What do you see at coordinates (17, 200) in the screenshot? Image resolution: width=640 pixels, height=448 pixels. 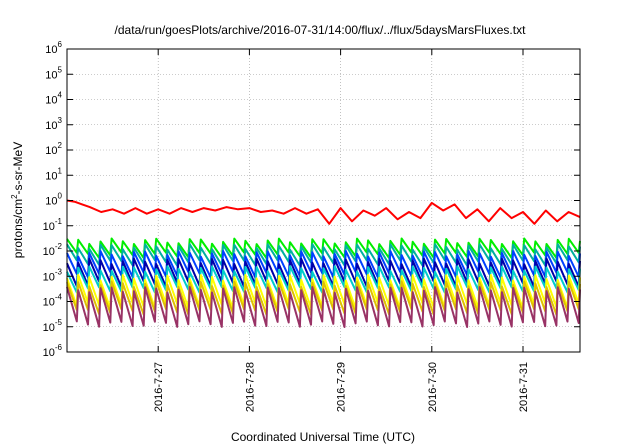 I see `y-axis-label: protons/cm2-s-sr-MeV` at bounding box center [17, 200].